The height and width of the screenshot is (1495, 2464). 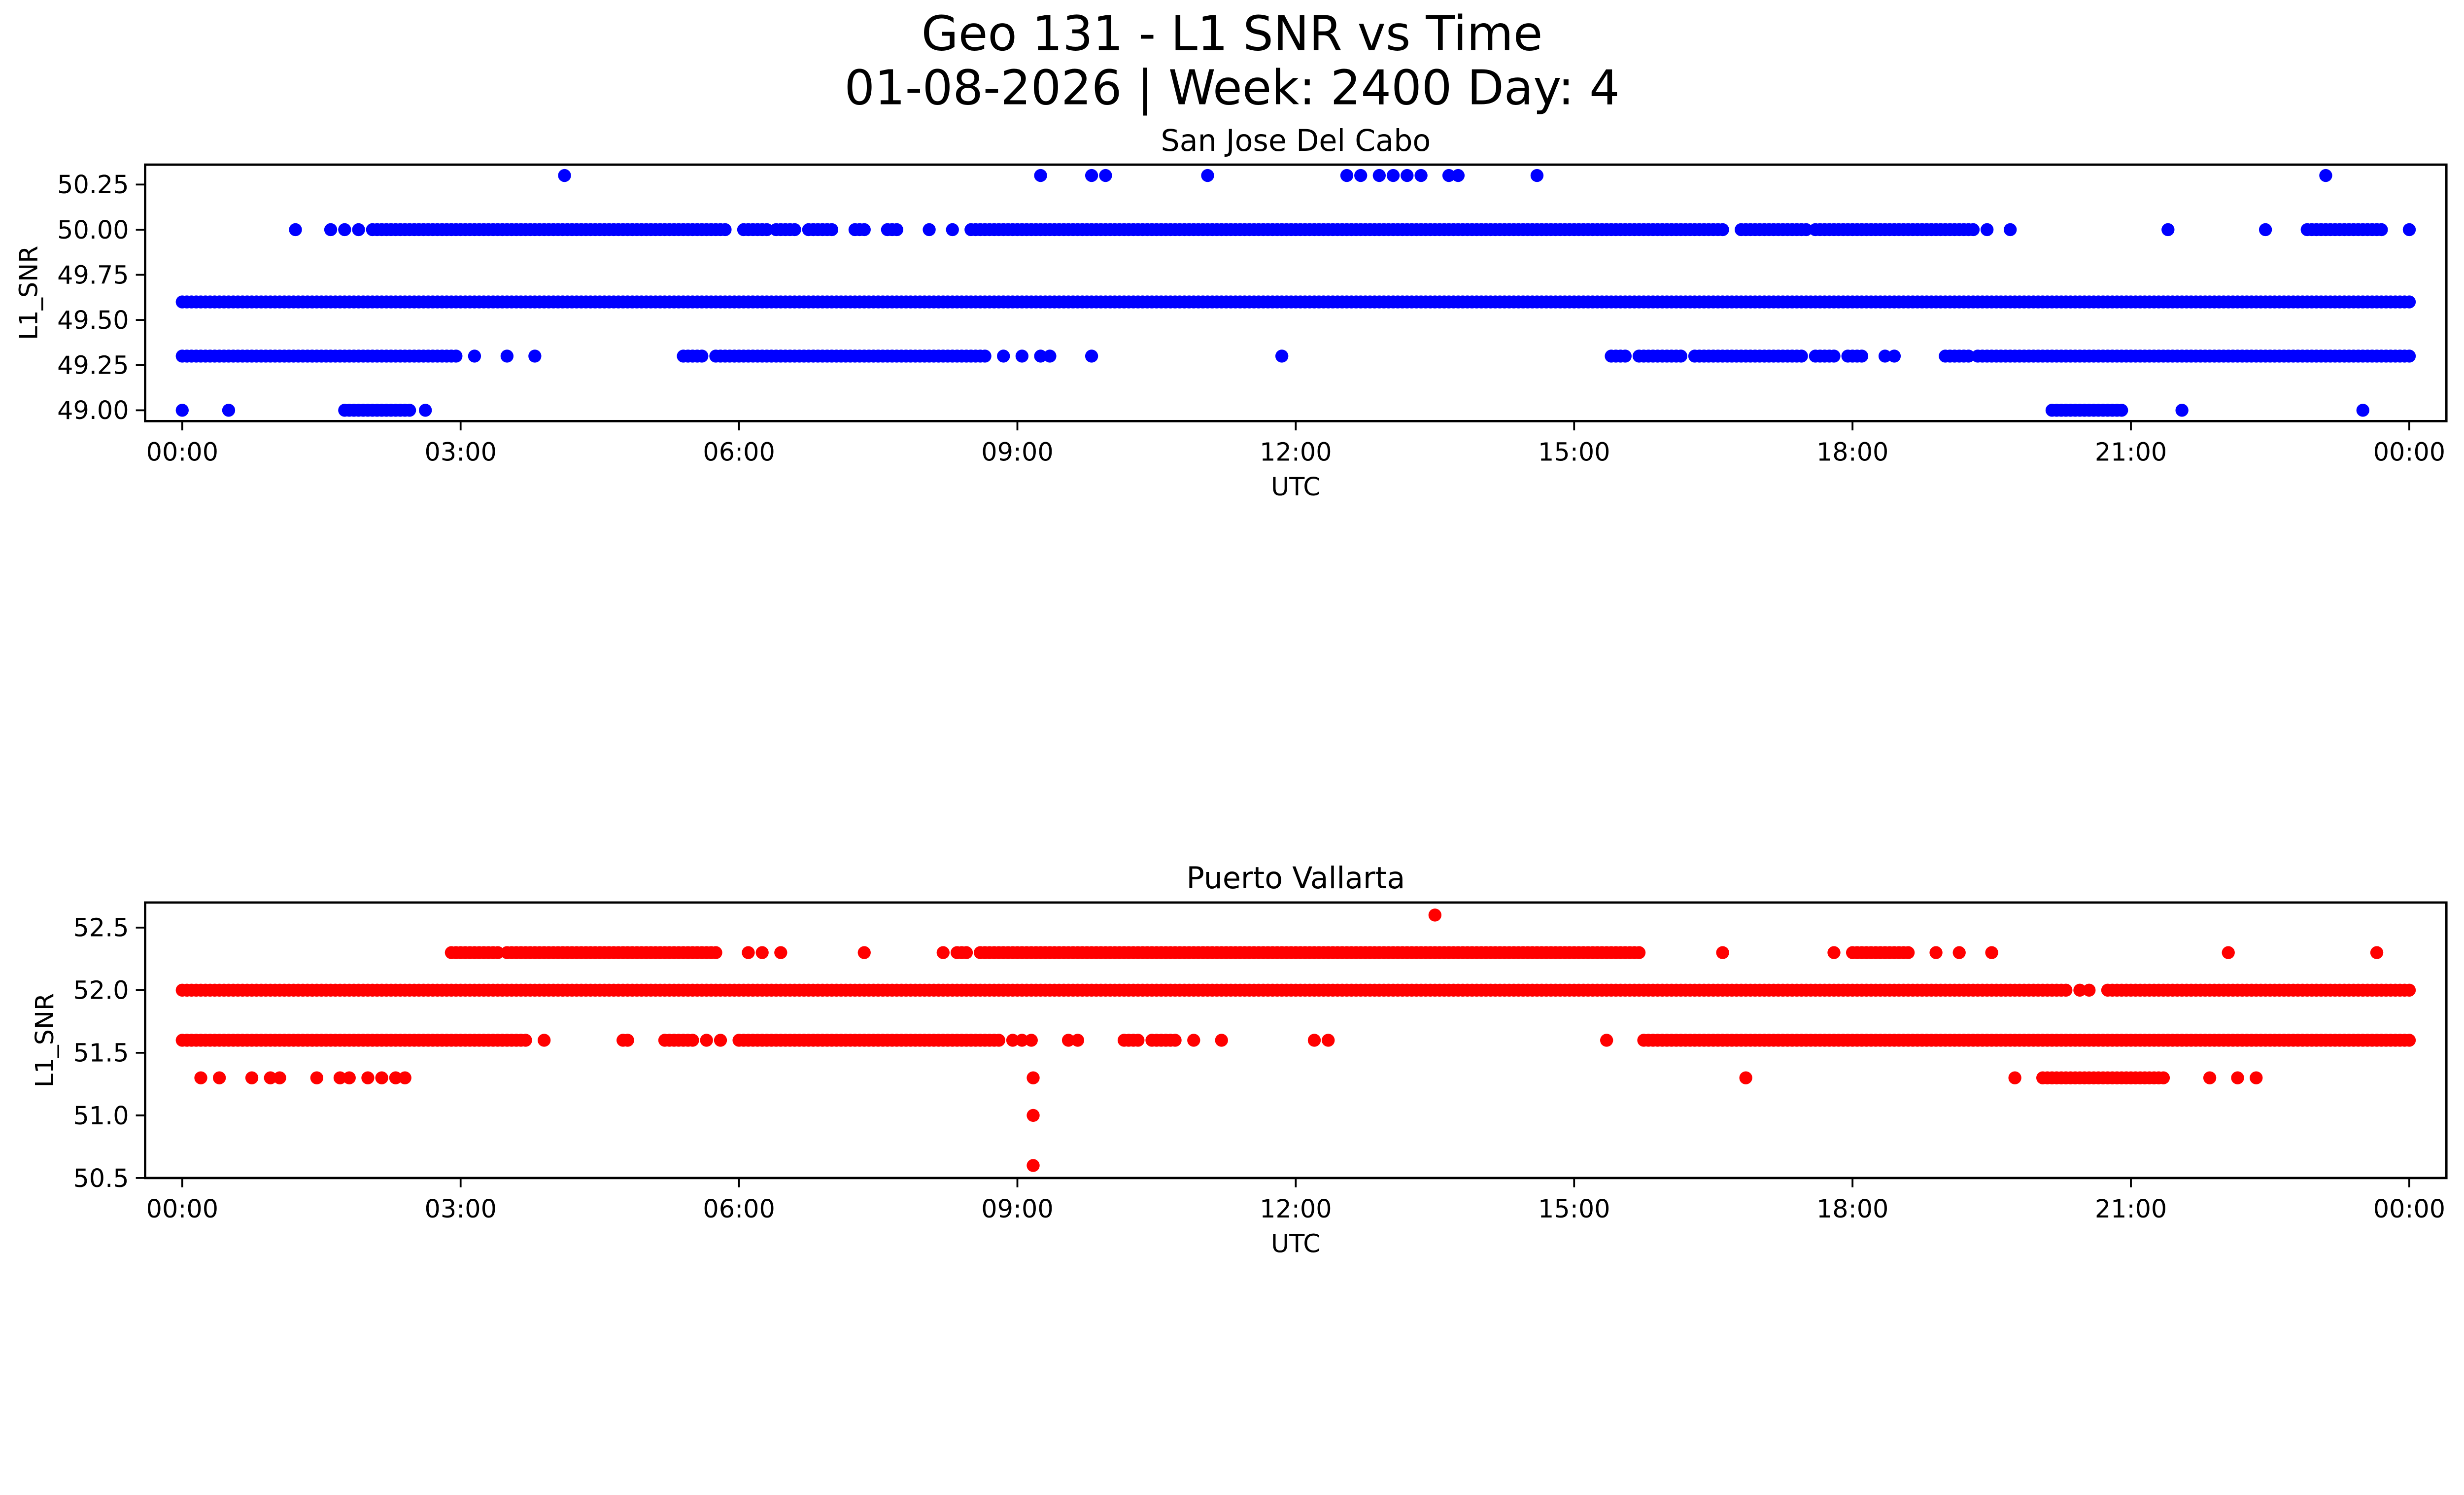 I want to click on y-axis-ticks: 50.5 51.0 51.5 52.0 52.5, so click(x=109, y=1053).